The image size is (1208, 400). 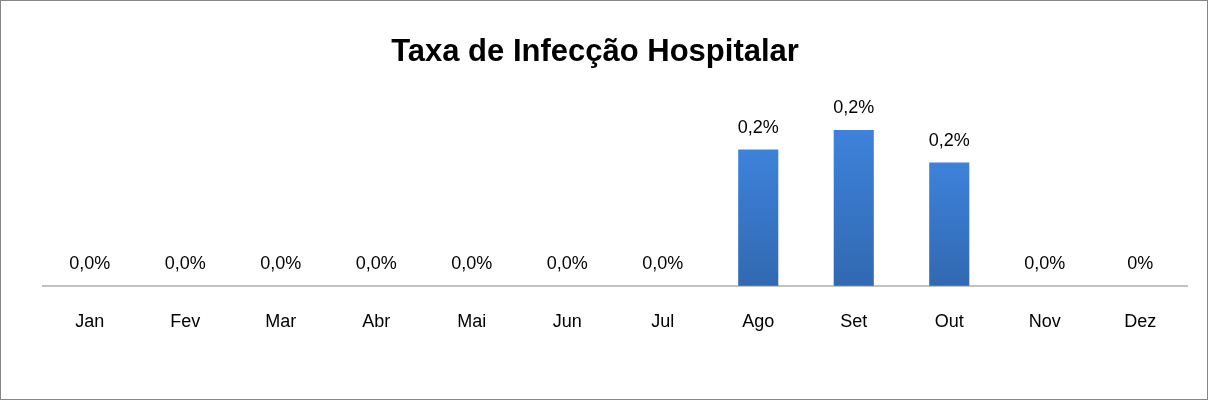 I want to click on x-tick-label: Jan, so click(x=90, y=321).